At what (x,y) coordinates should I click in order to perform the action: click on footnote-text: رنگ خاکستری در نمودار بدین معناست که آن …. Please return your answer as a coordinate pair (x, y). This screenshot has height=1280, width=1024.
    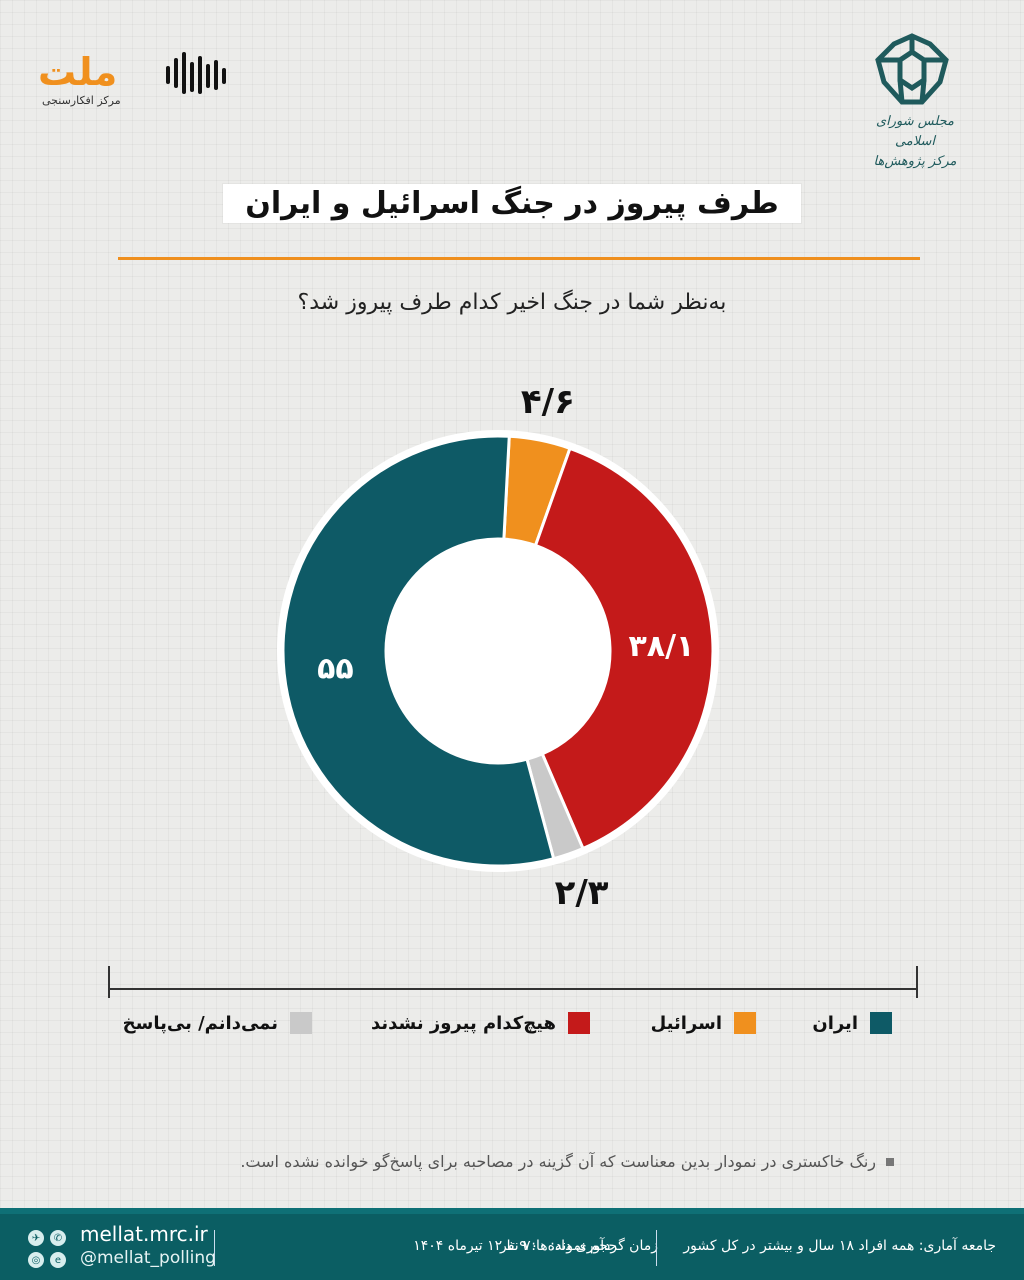
    Looking at the image, I should click on (558, 1161).